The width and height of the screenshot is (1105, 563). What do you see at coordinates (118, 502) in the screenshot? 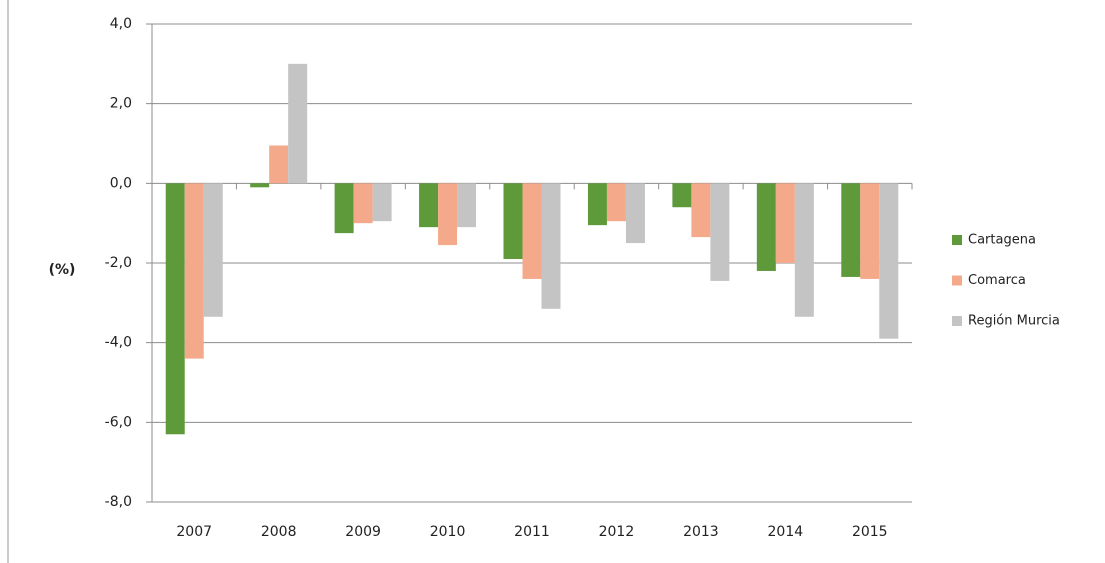
I see `y-tick-label: -8,0` at bounding box center [118, 502].